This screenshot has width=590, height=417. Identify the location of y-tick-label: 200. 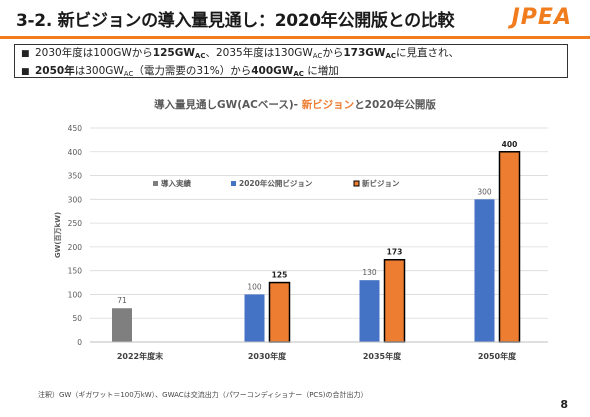
(75, 247).